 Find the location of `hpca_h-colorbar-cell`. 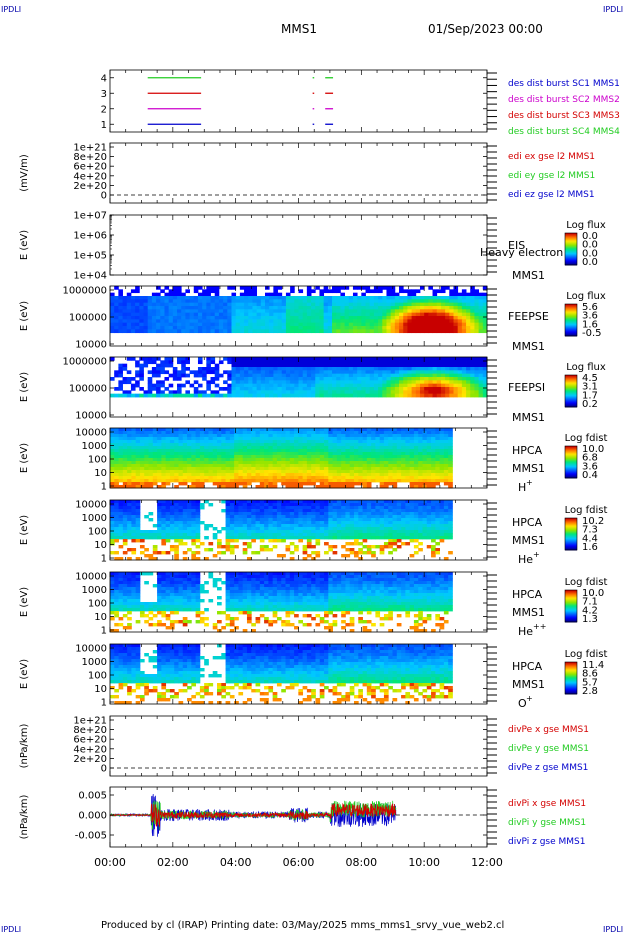

hpca_h-colorbar-cell is located at coordinates (571, 465).